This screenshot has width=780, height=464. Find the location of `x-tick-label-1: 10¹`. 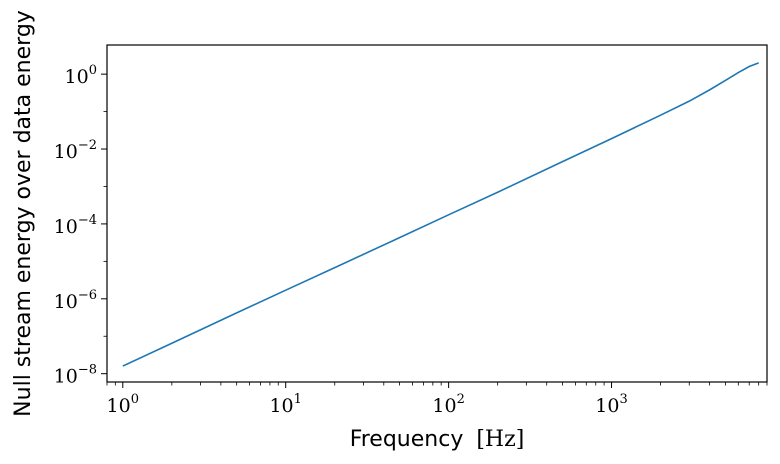

x-tick-label-1: 10¹ is located at coordinates (285, 404).